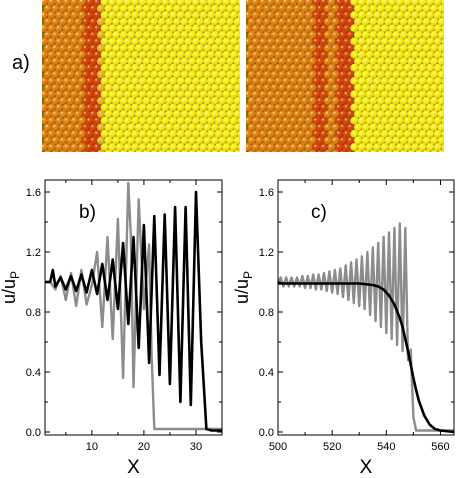 The height and width of the screenshot is (478, 463). What do you see at coordinates (266, 373) in the screenshot?
I see `y-tick-label: 0.4` at bounding box center [266, 373].